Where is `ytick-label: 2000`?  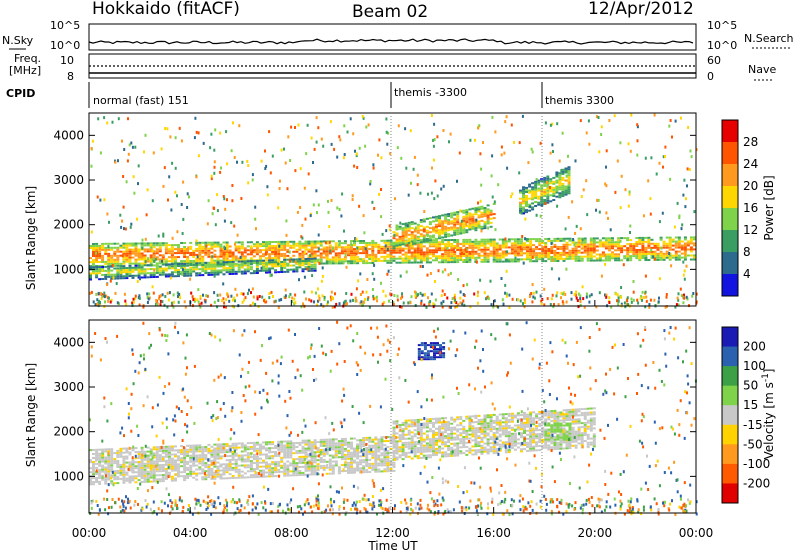 ytick-label: 2000 is located at coordinates (68, 225).